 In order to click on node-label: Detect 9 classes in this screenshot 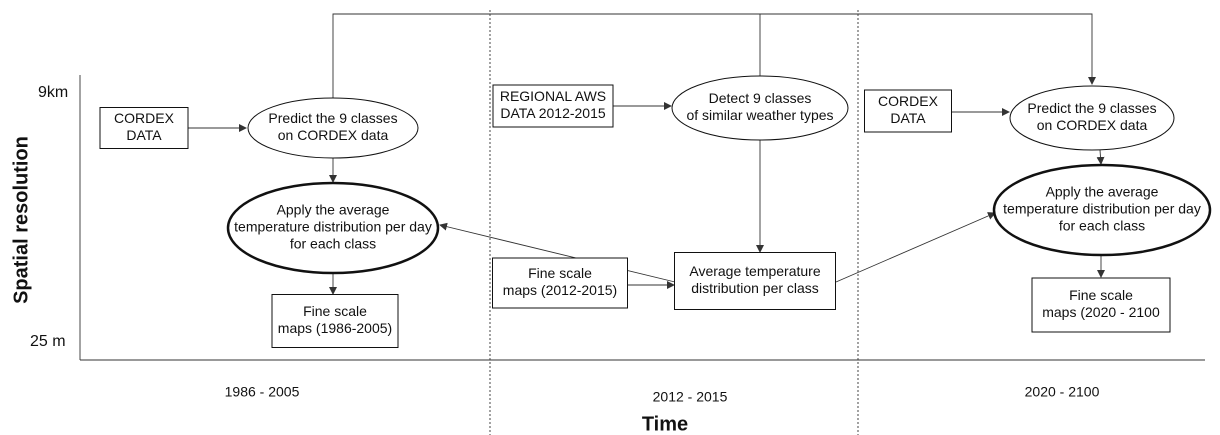, I will do `click(760, 98)`.